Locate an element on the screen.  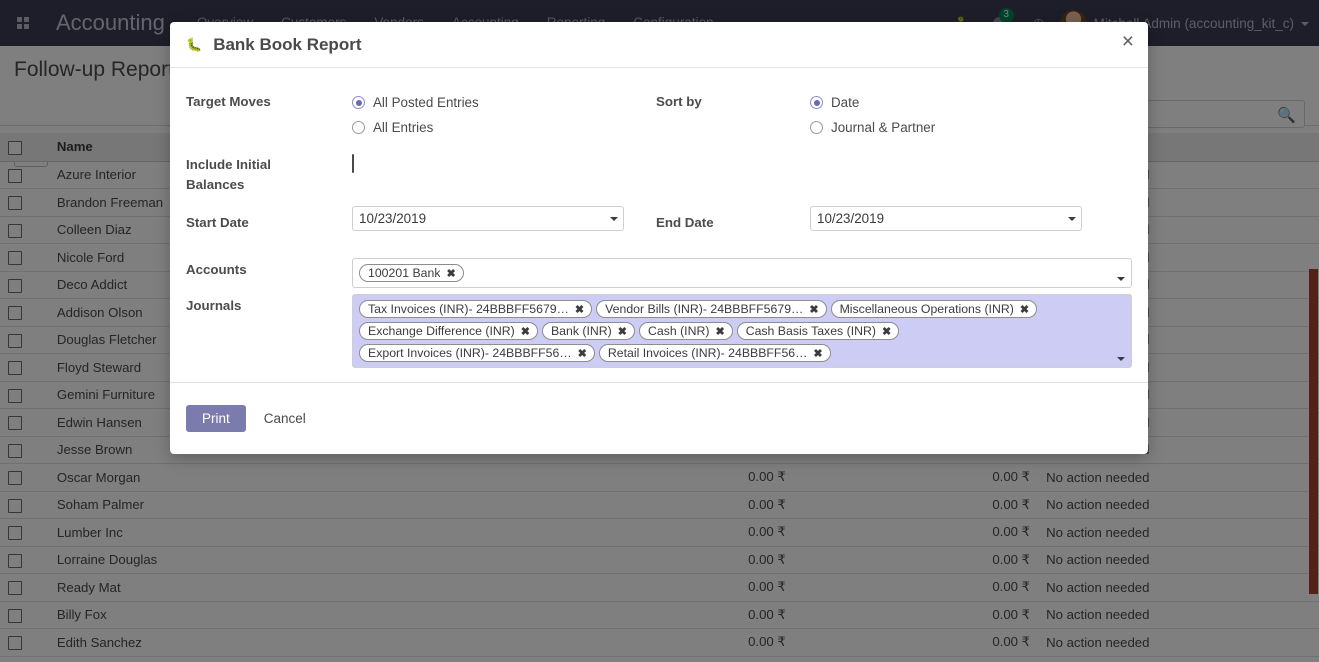
sort-by-group: Date Journal & Partner is located at coordinates (959, 115).